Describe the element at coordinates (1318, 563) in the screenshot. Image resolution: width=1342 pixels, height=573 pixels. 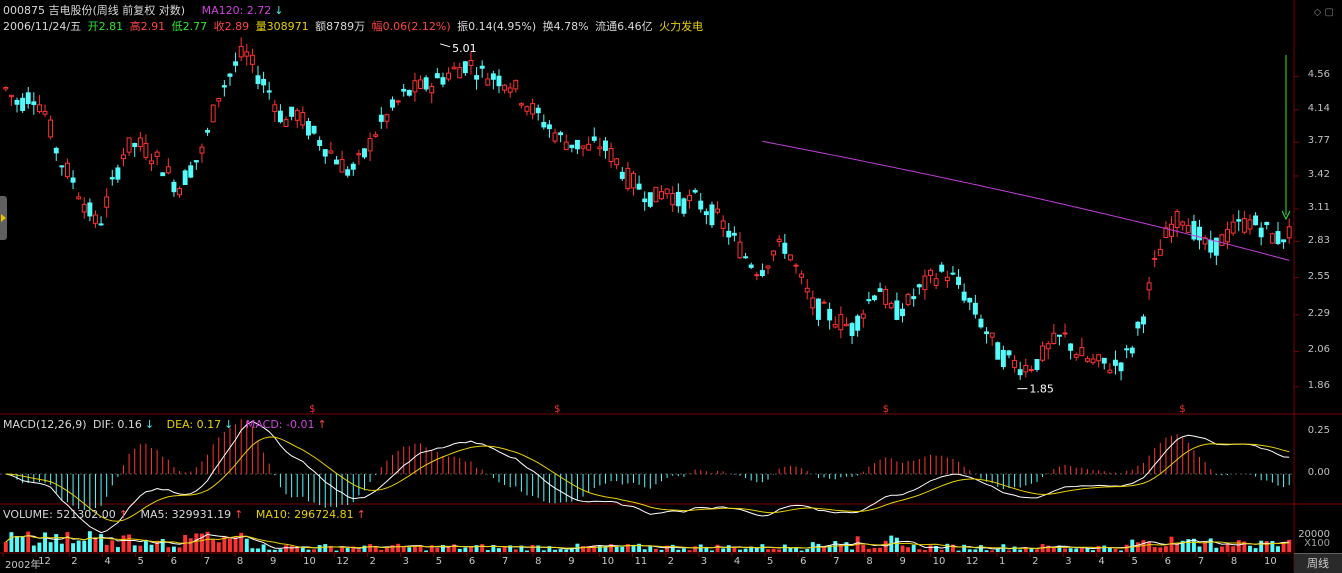
I see `period-button: 周线` at that location.